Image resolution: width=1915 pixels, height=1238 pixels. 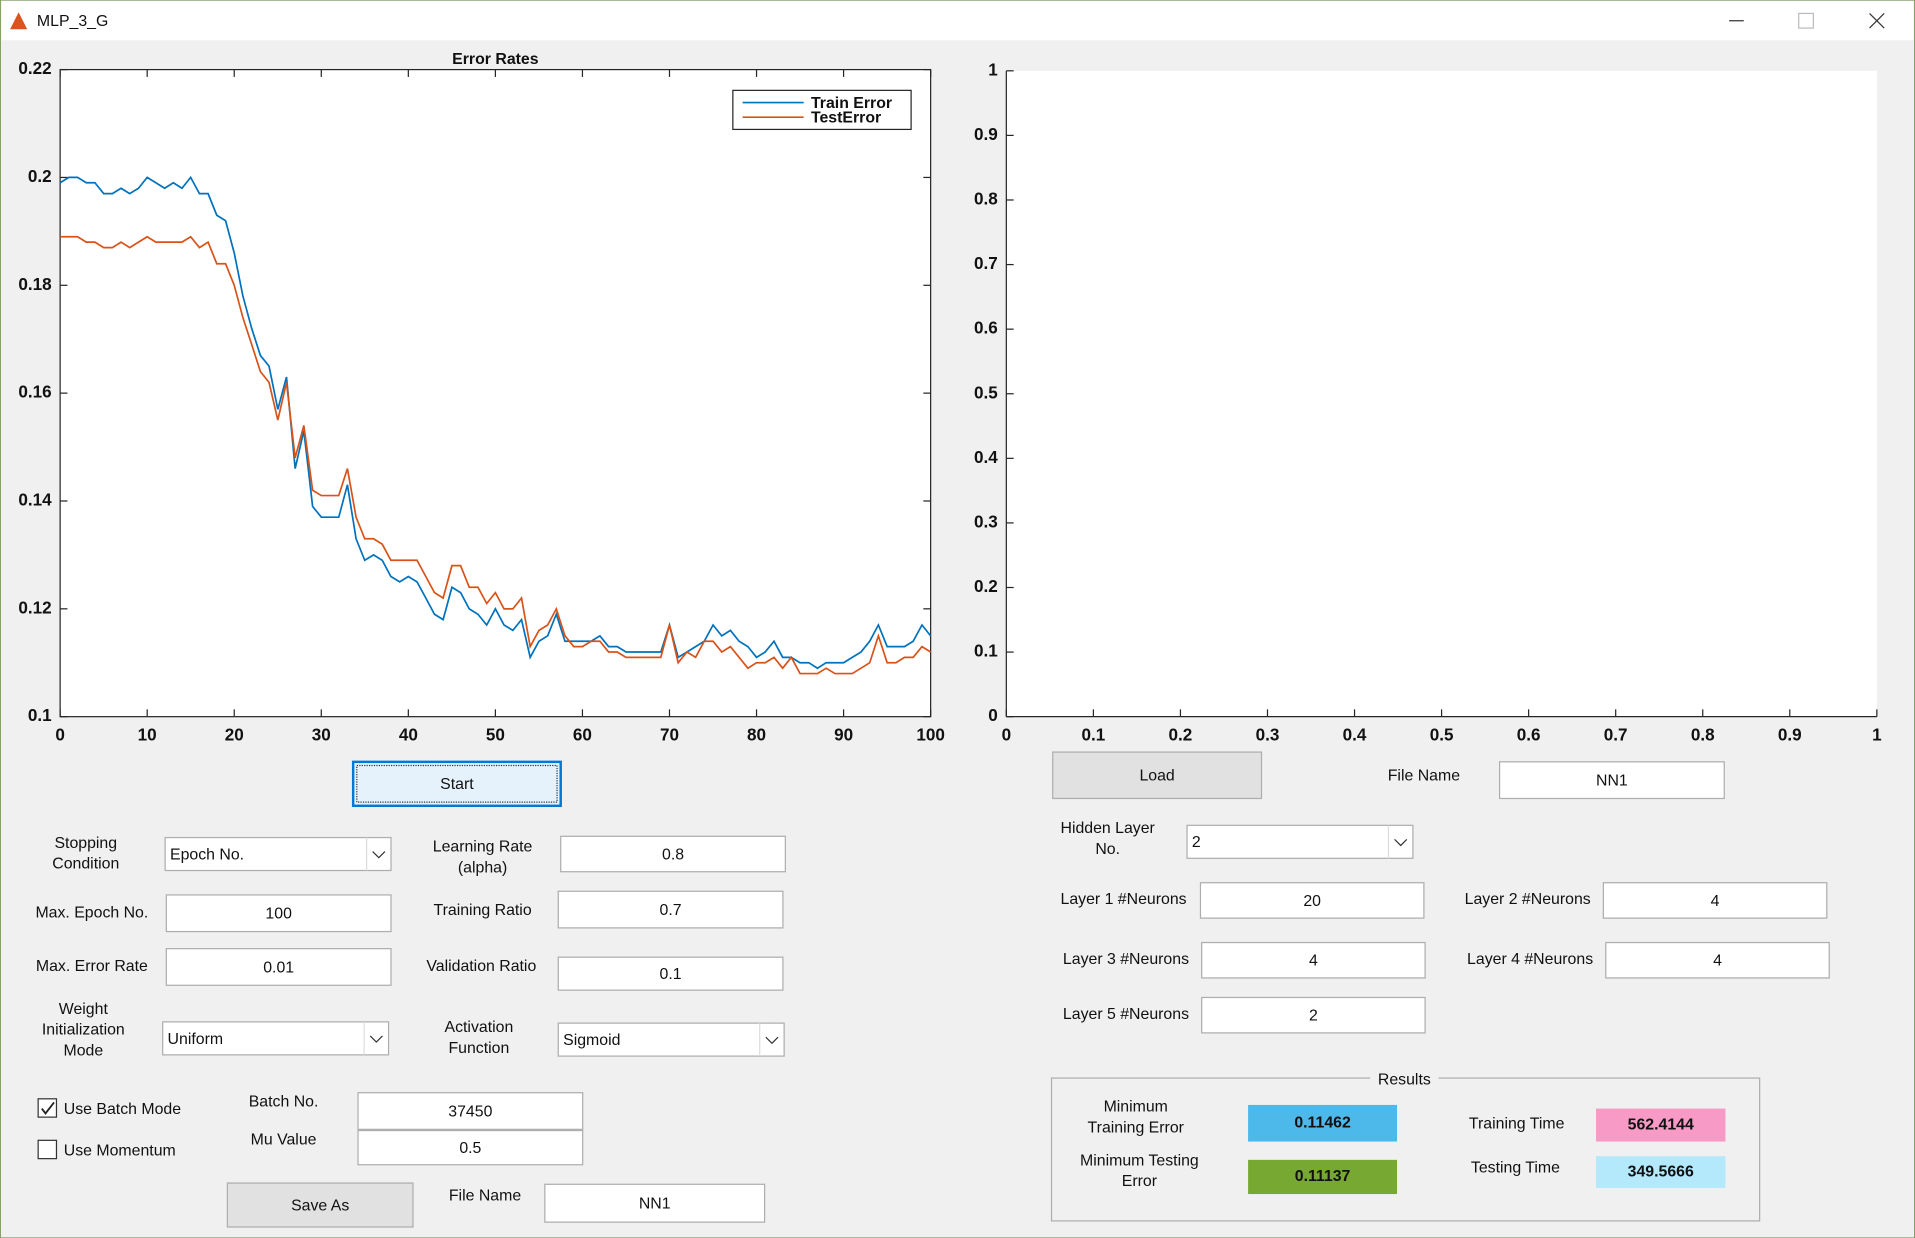 What do you see at coordinates (234, 735) in the screenshot?
I see `x-tick-label: 20` at bounding box center [234, 735].